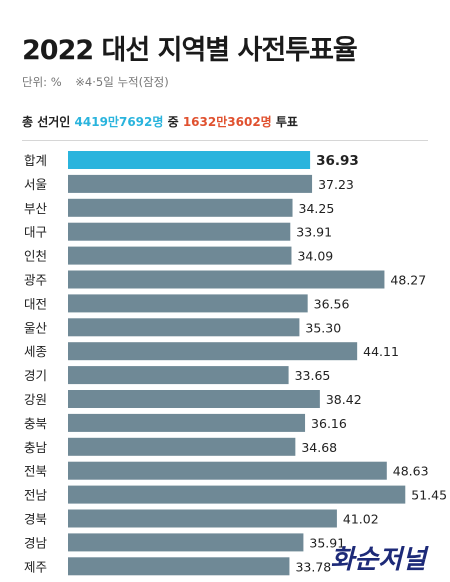 The width and height of the screenshot is (450, 582). Describe the element at coordinates (173, 122) in the screenshot. I see `summary-middle: 중` at that location.